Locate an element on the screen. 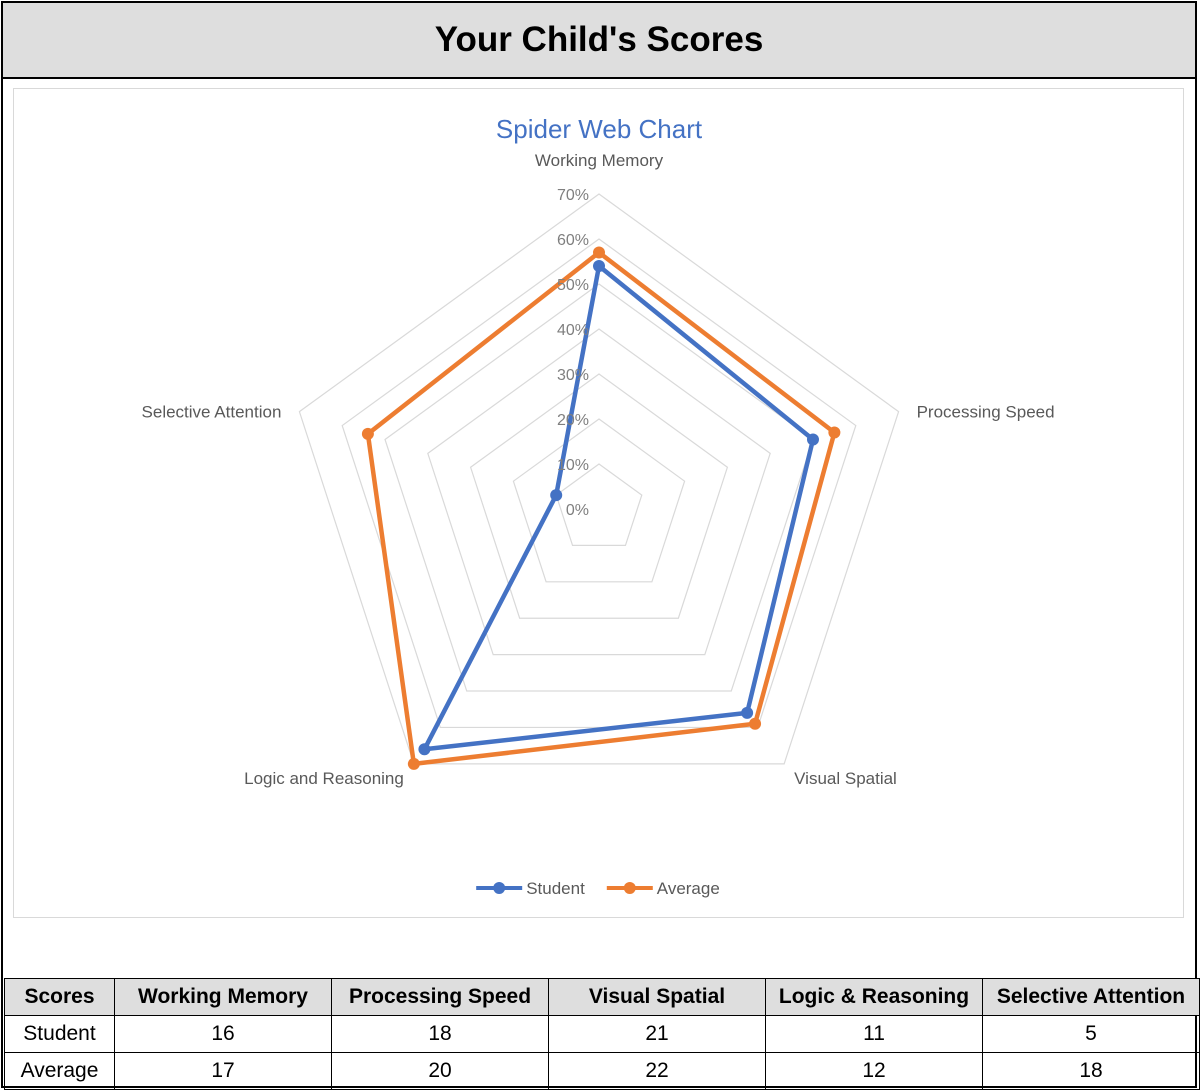 The height and width of the screenshot is (1091, 1200). table-cell: 11 is located at coordinates (874, 1034).